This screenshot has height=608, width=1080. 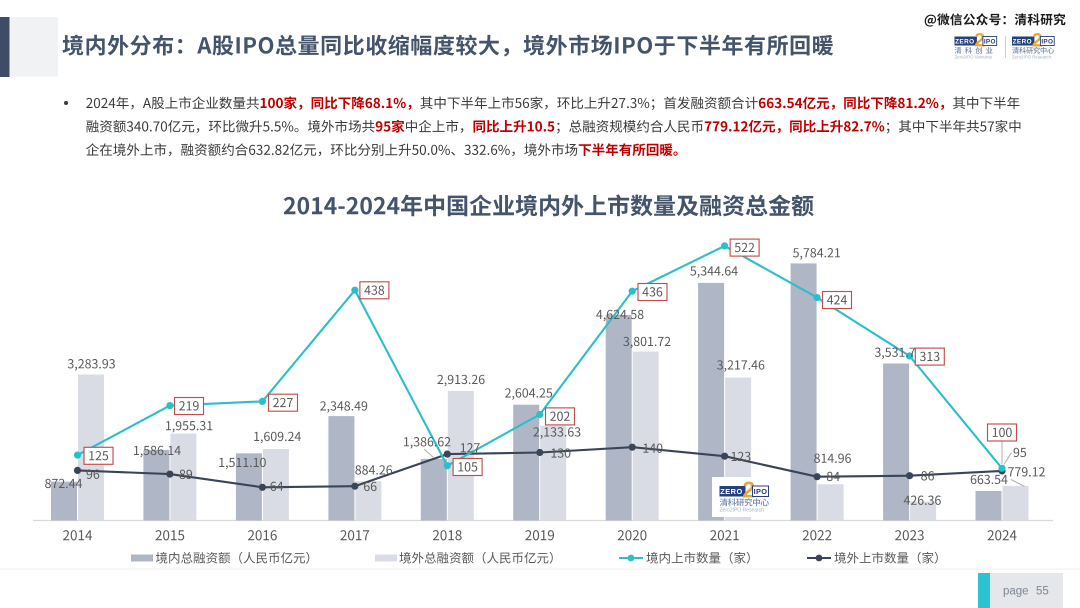 I want to click on svg-text: page, so click(x=1016, y=592).